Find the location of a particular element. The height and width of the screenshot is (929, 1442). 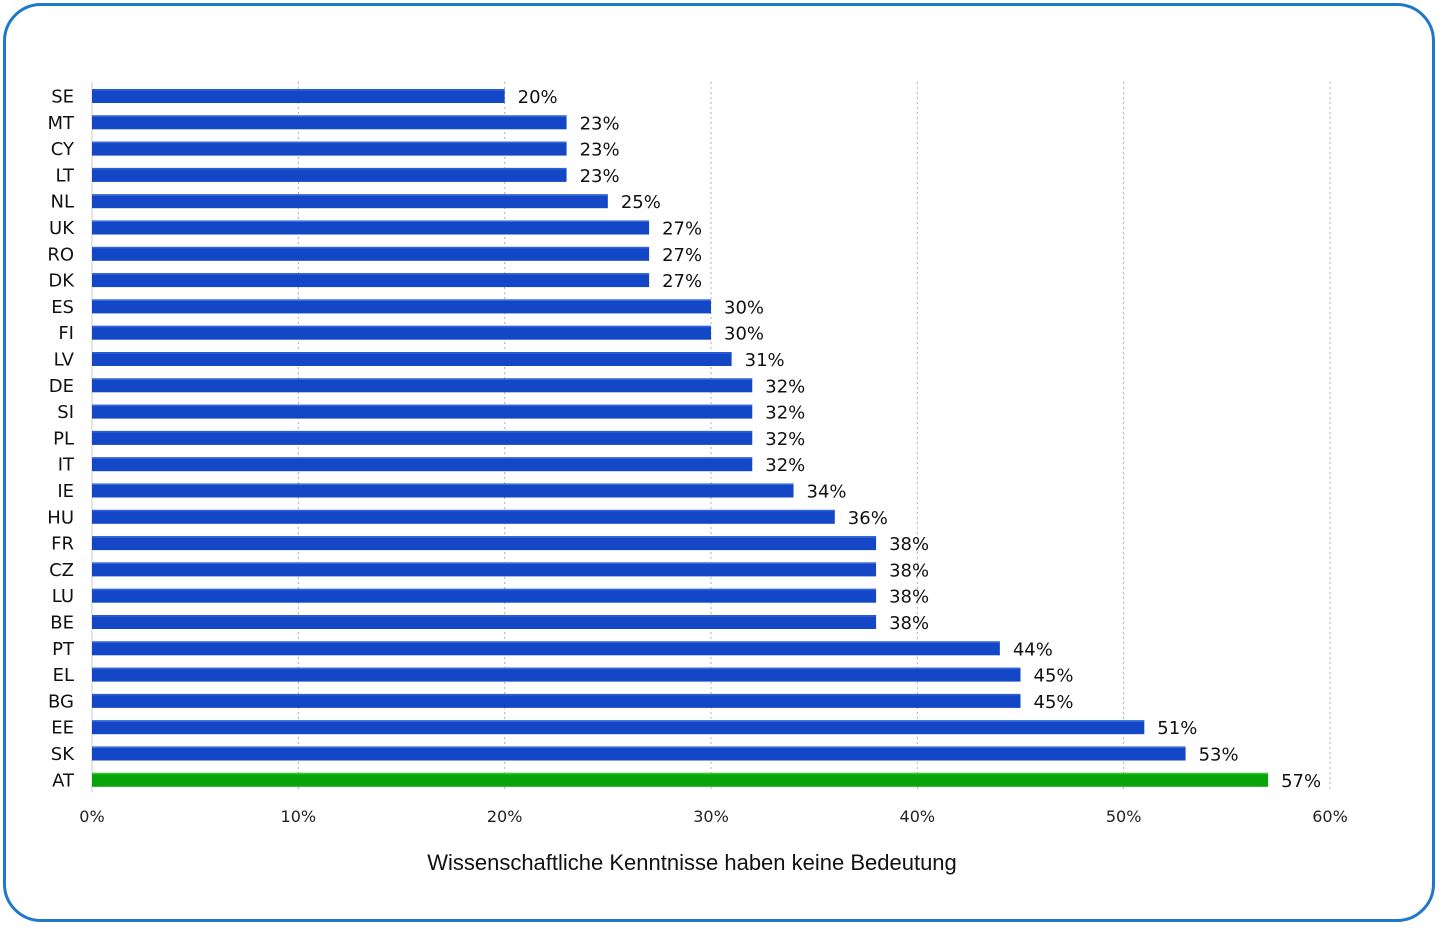

value-label: 31% is located at coordinates (765, 360).